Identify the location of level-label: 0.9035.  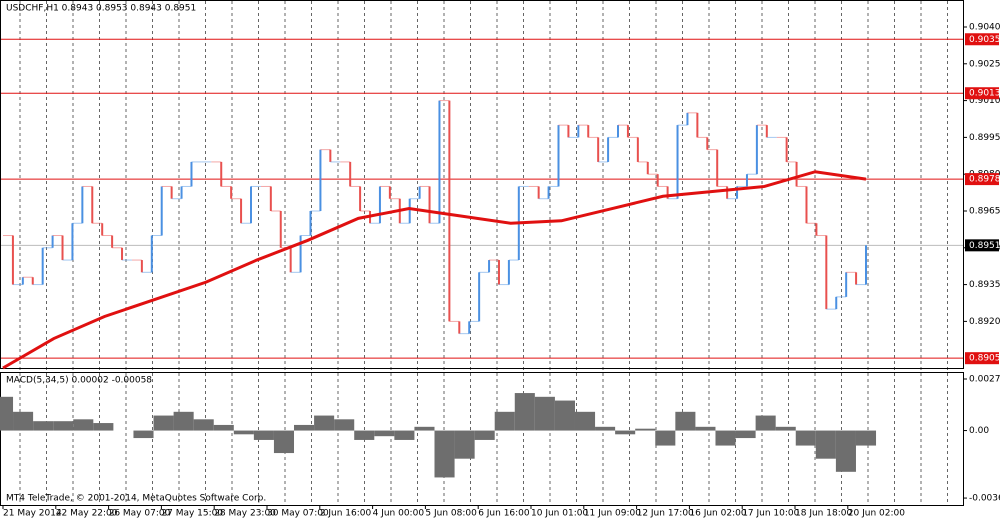
(984, 40).